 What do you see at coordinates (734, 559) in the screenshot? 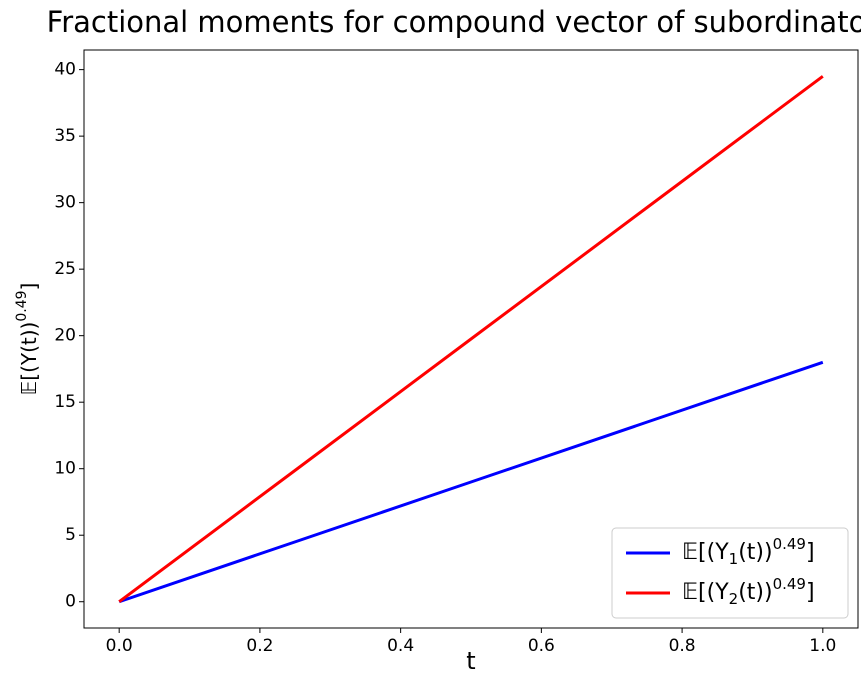
I see `legend-sub: 1` at bounding box center [734, 559].